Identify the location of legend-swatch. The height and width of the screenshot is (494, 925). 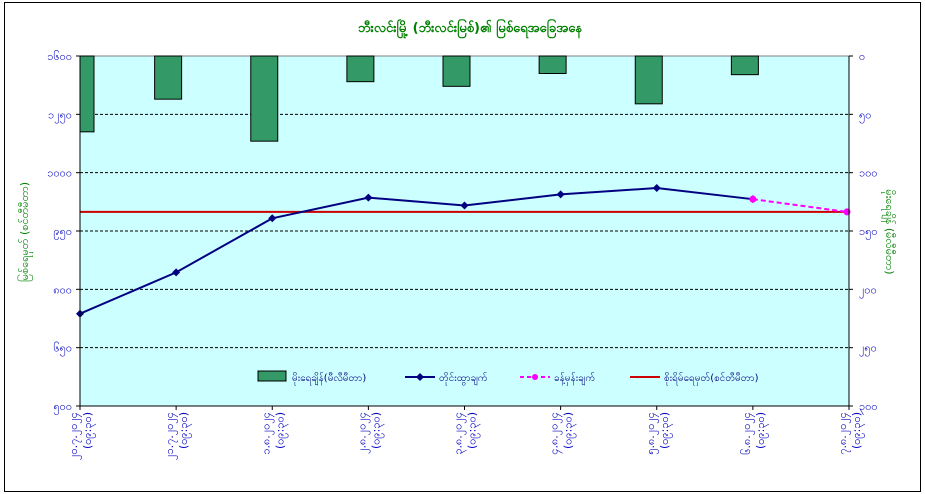
(272, 376).